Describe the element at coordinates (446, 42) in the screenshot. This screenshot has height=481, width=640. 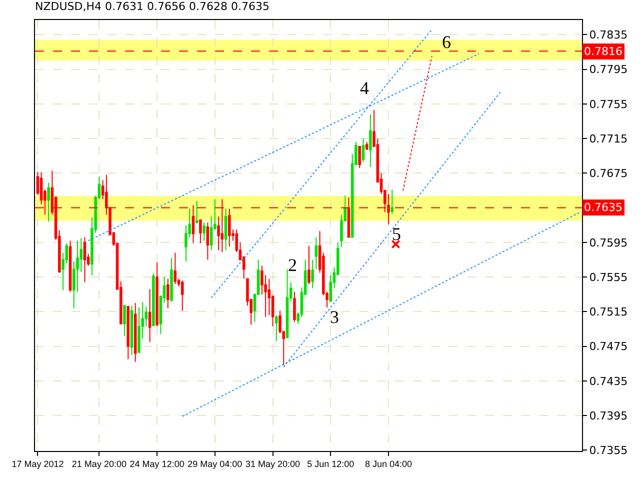
I see `annotation: 6` at that location.